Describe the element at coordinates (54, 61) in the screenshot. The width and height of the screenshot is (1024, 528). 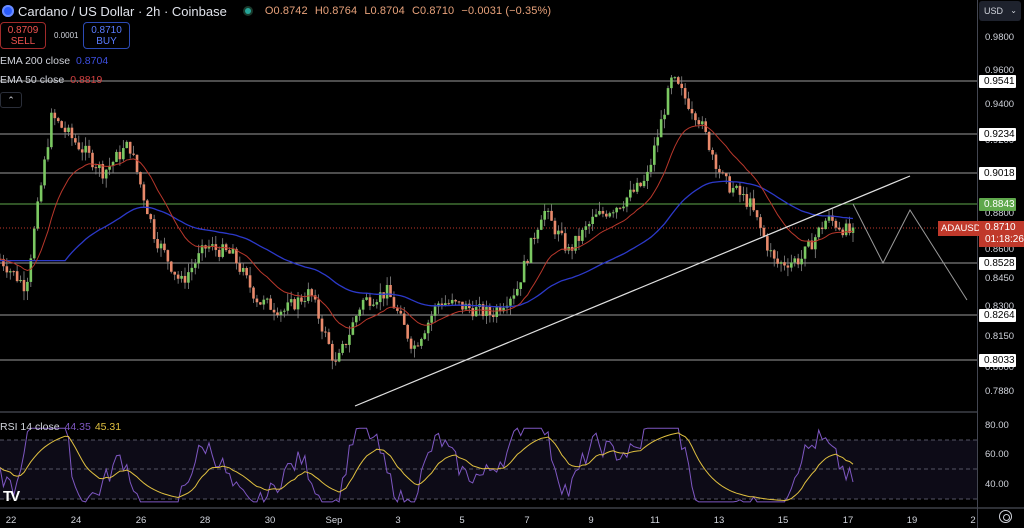
I see `ema200-legend: EMA 200 close 0.8704` at that location.